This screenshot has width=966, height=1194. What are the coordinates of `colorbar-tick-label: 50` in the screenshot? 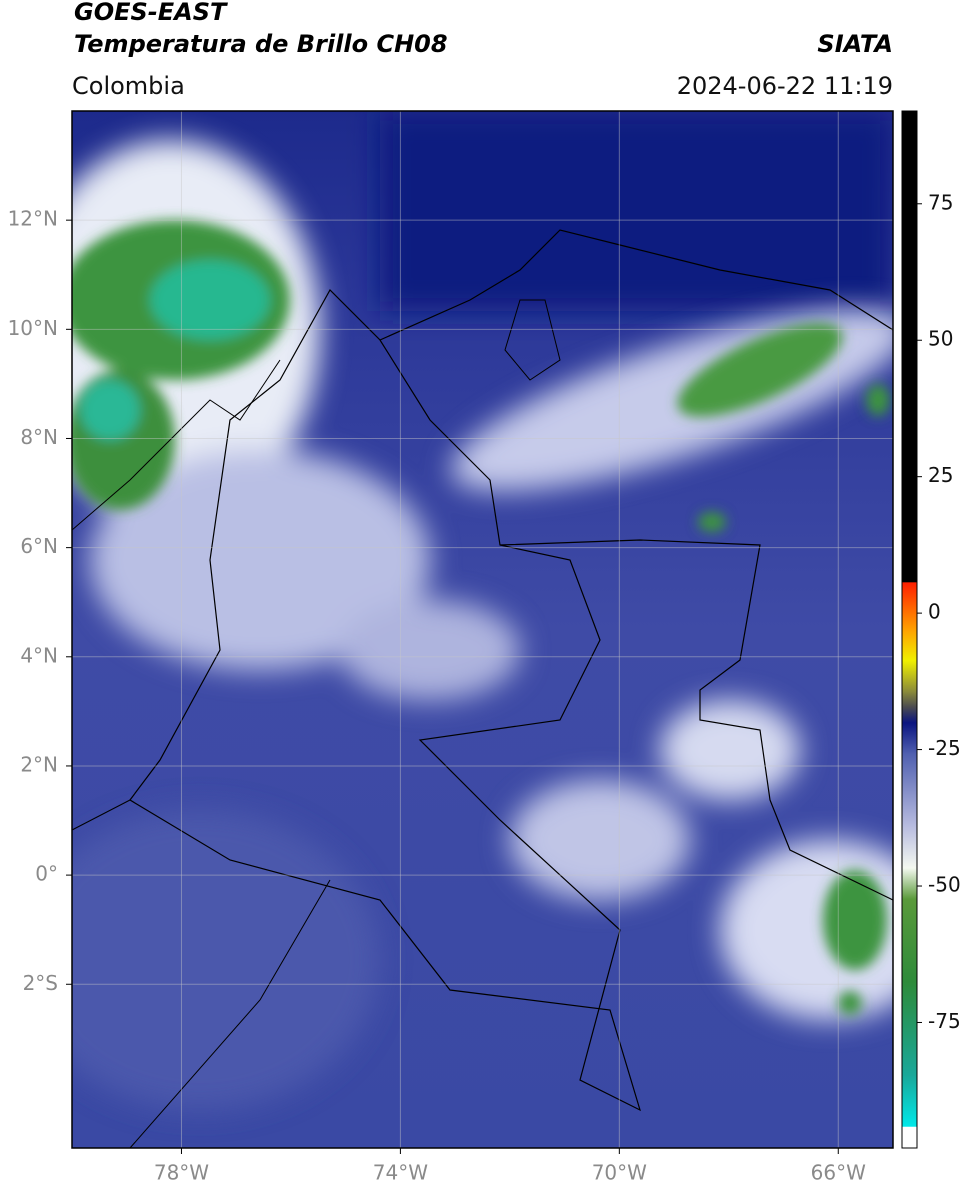 It's located at (940, 339).